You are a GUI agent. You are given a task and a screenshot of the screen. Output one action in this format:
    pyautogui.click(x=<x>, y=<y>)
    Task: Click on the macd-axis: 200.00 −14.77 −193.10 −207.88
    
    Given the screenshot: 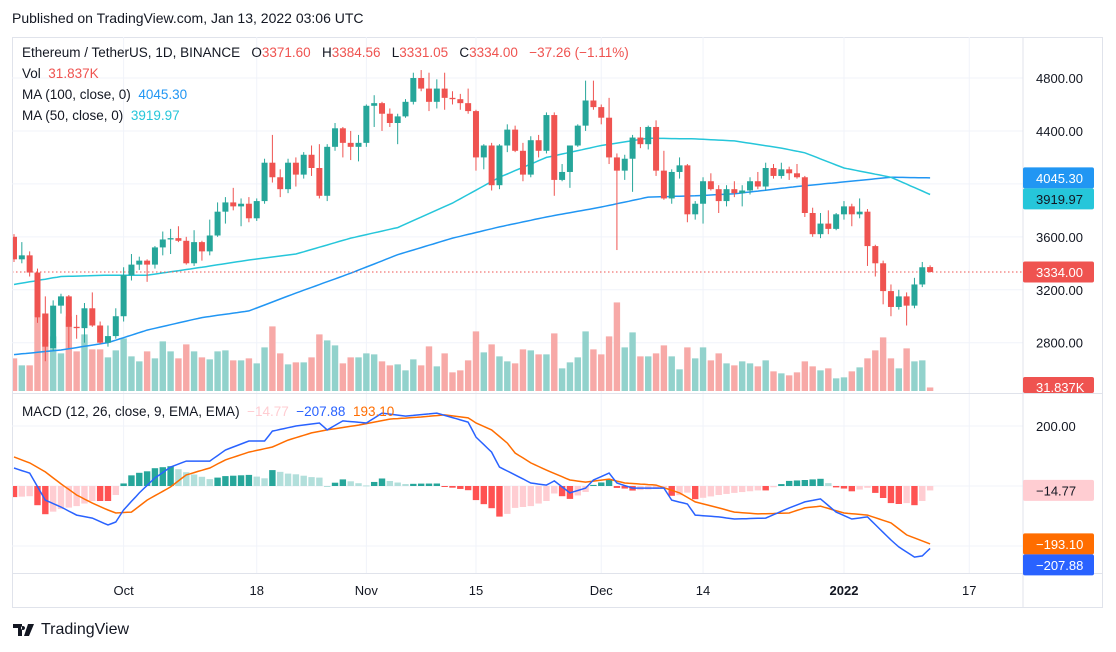 What is the action you would take?
    pyautogui.click(x=1058, y=497)
    